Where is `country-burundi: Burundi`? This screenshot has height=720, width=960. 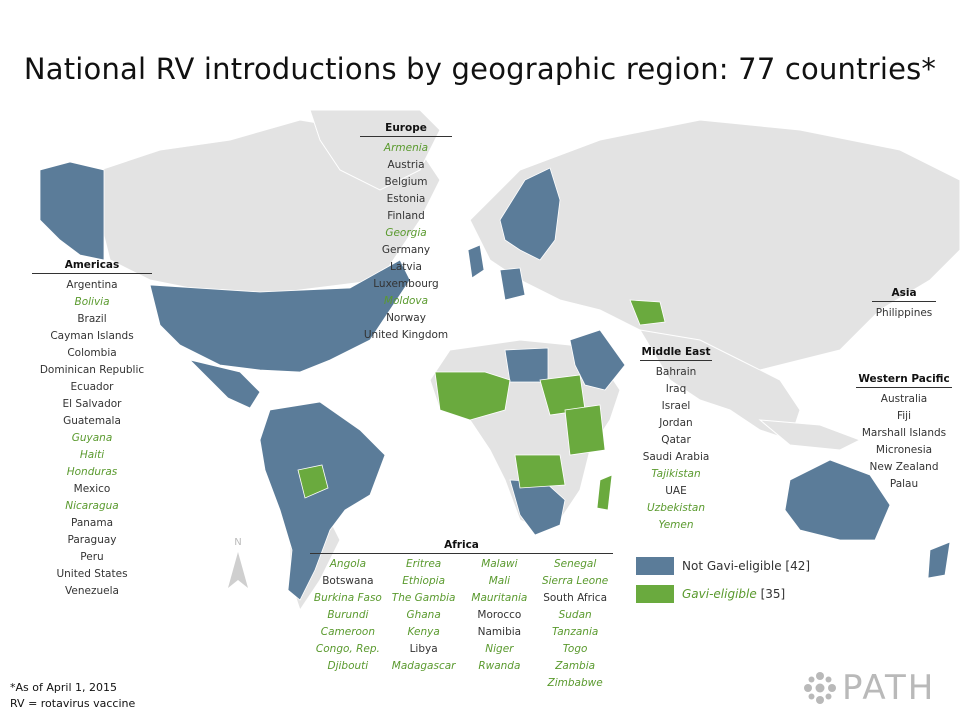 country-burundi: Burundi is located at coordinates (348, 615).